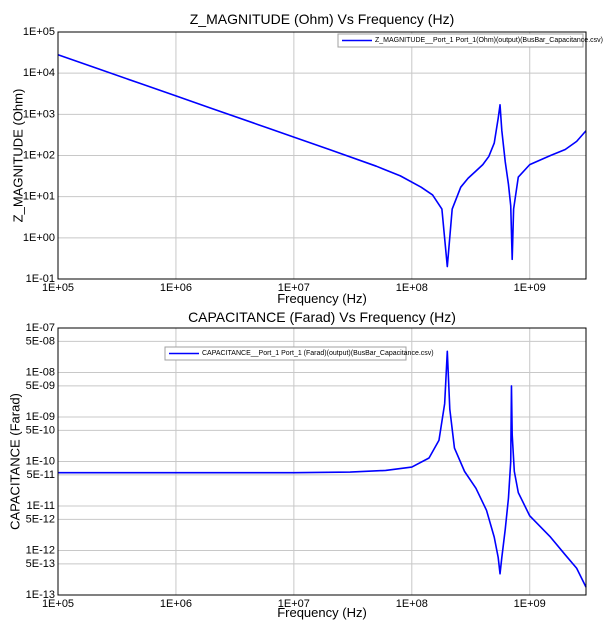 This screenshot has height=634, width=605. What do you see at coordinates (40, 417) in the screenshot?
I see `capacitance-chart-y-tick-label: 1E-09` at bounding box center [40, 417].